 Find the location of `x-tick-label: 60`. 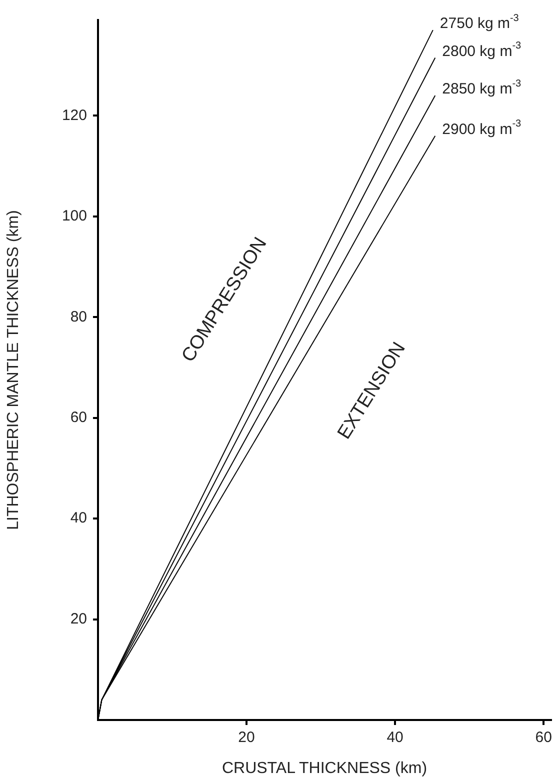

x-tick-label: 60 is located at coordinates (543, 737).